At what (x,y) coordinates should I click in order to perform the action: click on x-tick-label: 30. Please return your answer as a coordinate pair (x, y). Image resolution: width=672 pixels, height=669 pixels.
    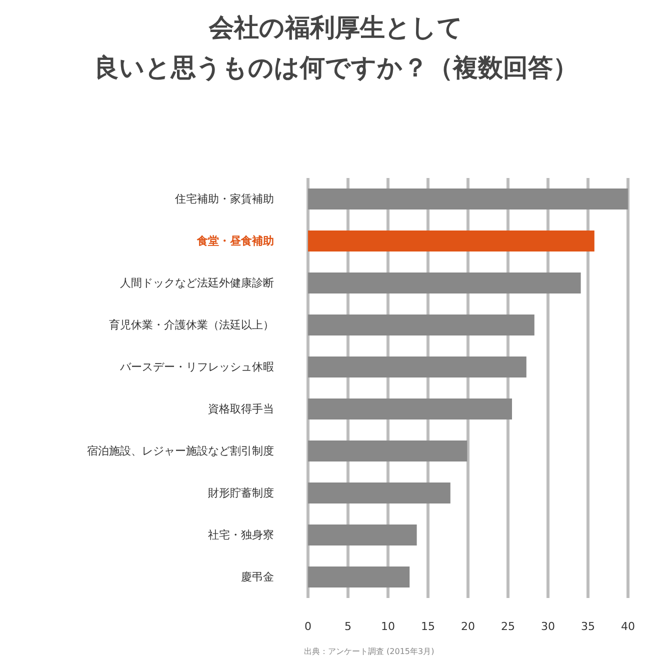
    Looking at the image, I should click on (548, 626).